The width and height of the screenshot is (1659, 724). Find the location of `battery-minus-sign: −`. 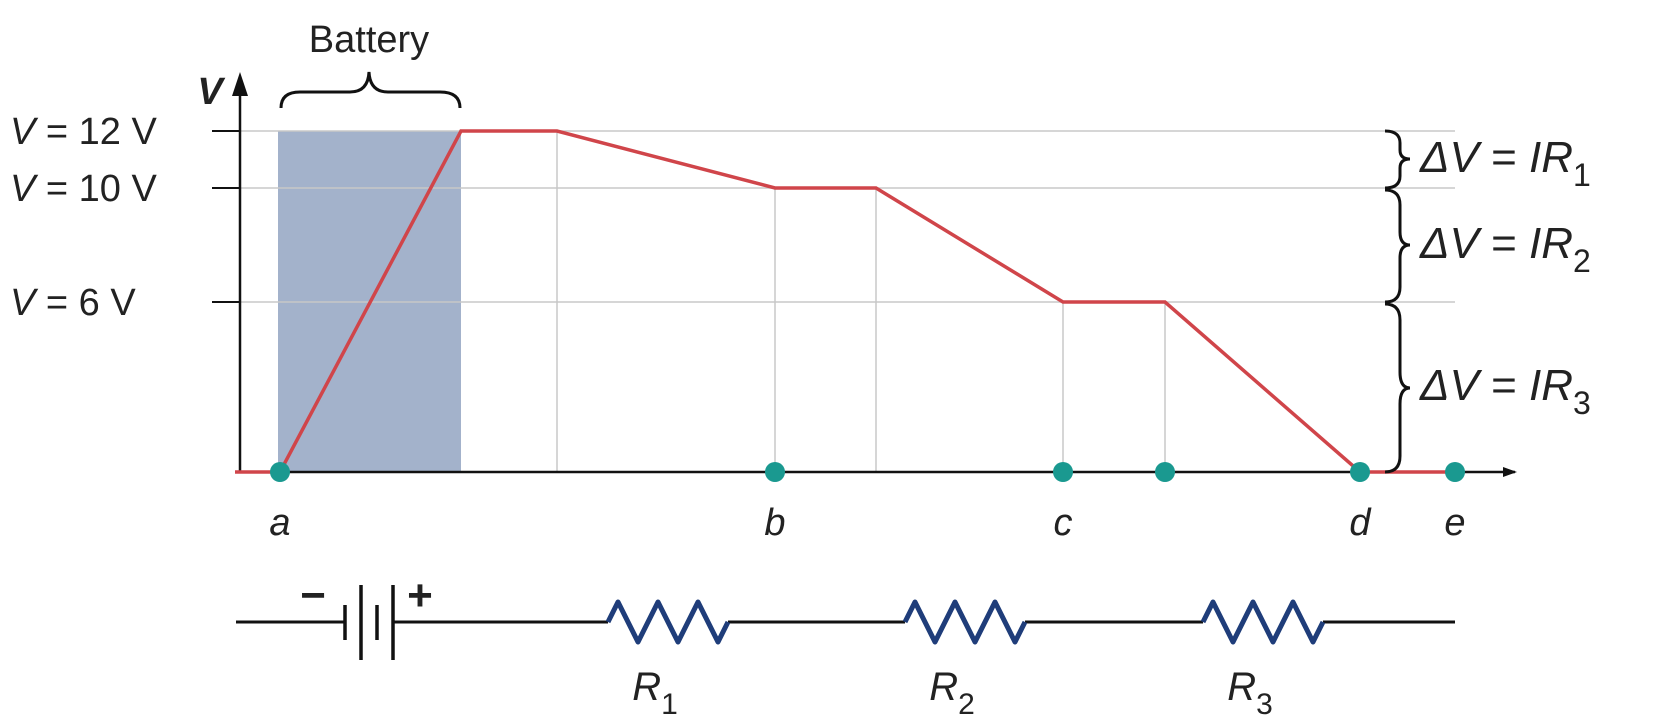

battery-minus-sign: − is located at coordinates (313, 595).